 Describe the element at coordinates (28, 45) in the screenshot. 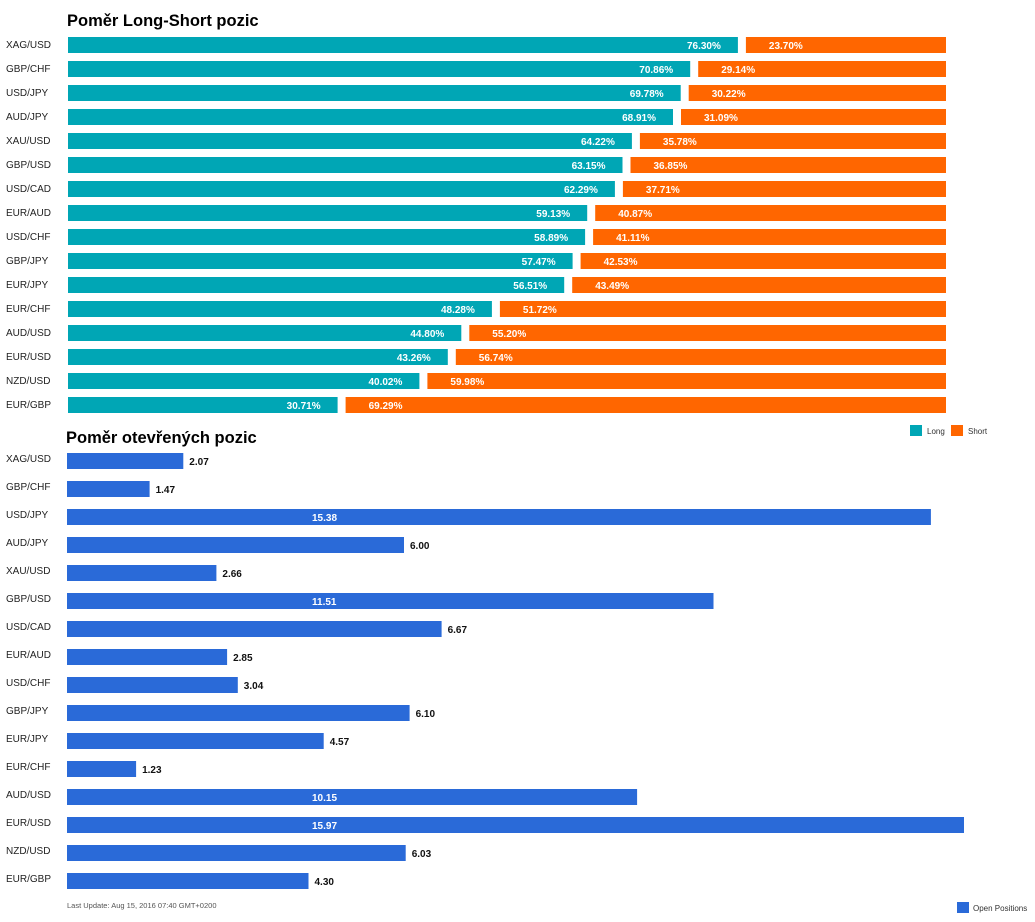

I see `category-label: XAG/USD` at that location.